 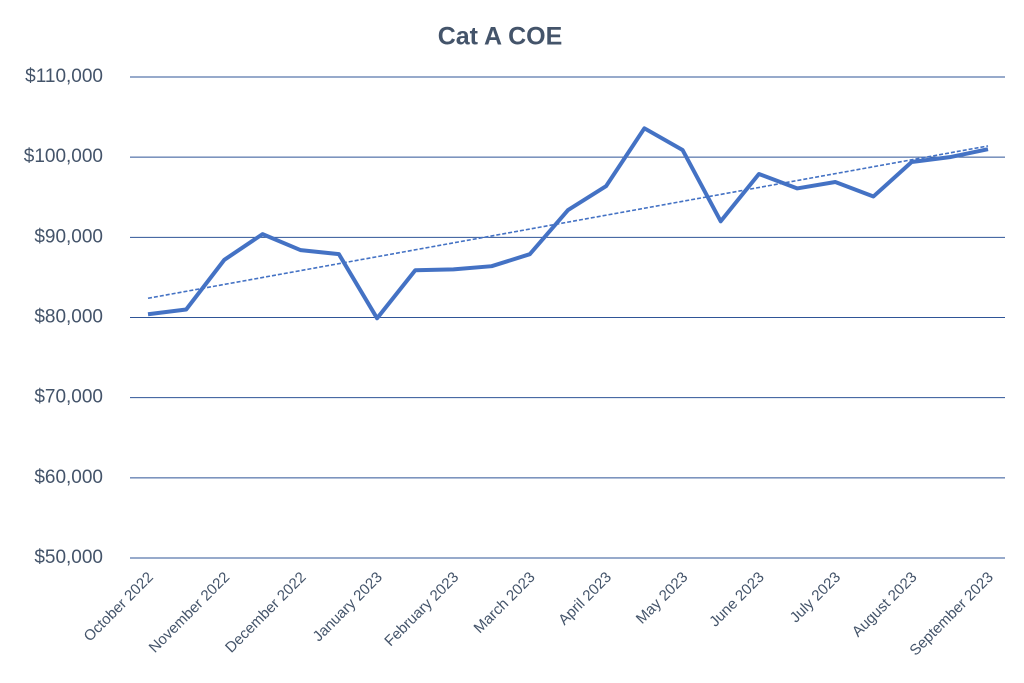 What do you see at coordinates (68, 236) in the screenshot?
I see `y-tick-label: $90,000` at bounding box center [68, 236].